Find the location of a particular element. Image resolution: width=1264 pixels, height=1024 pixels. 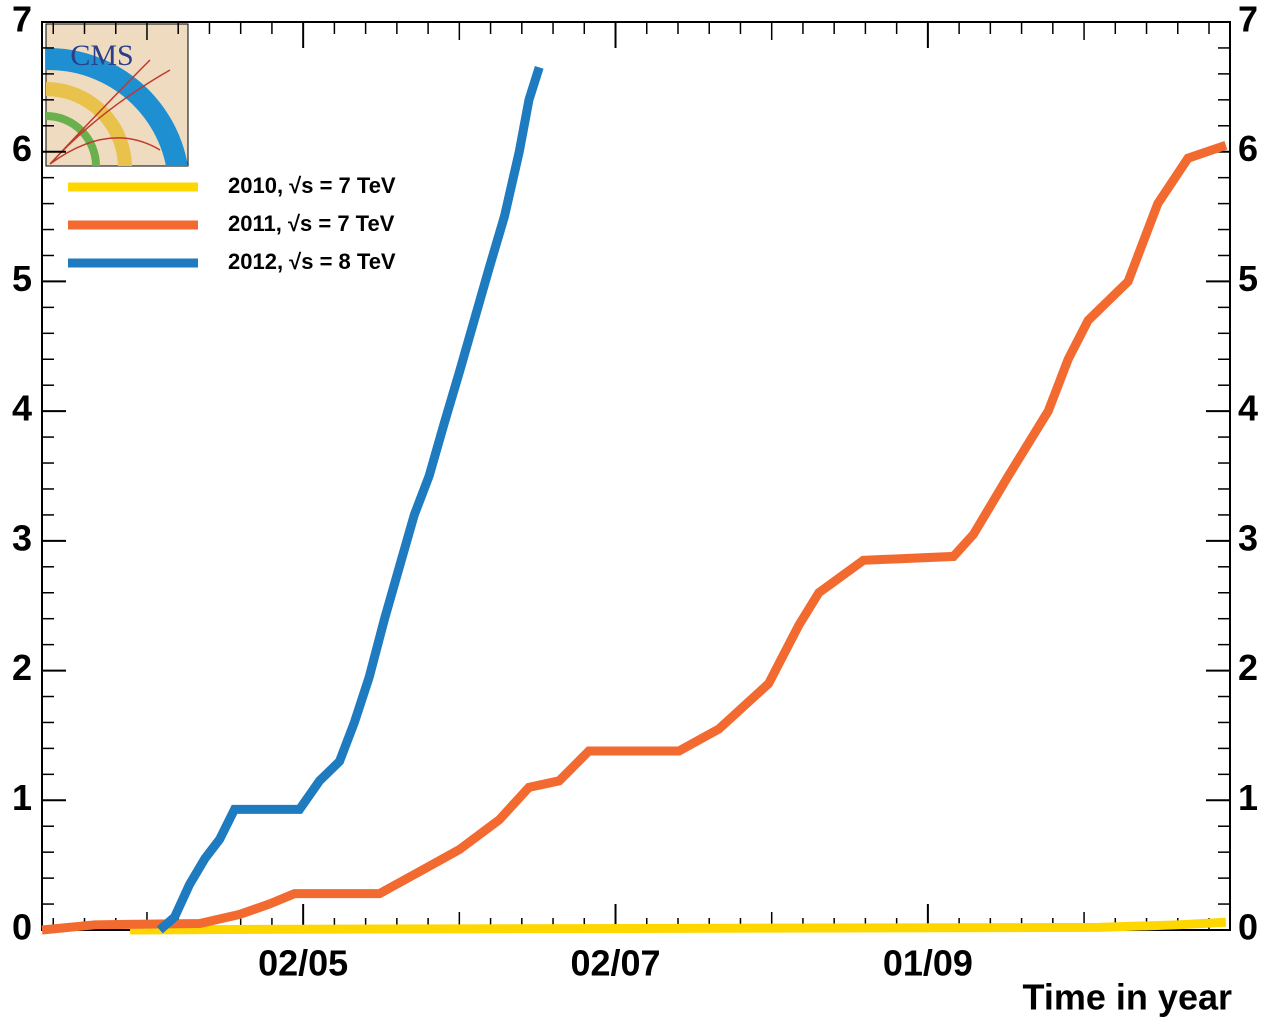

cms-logo: CMS is located at coordinates (117, 95).